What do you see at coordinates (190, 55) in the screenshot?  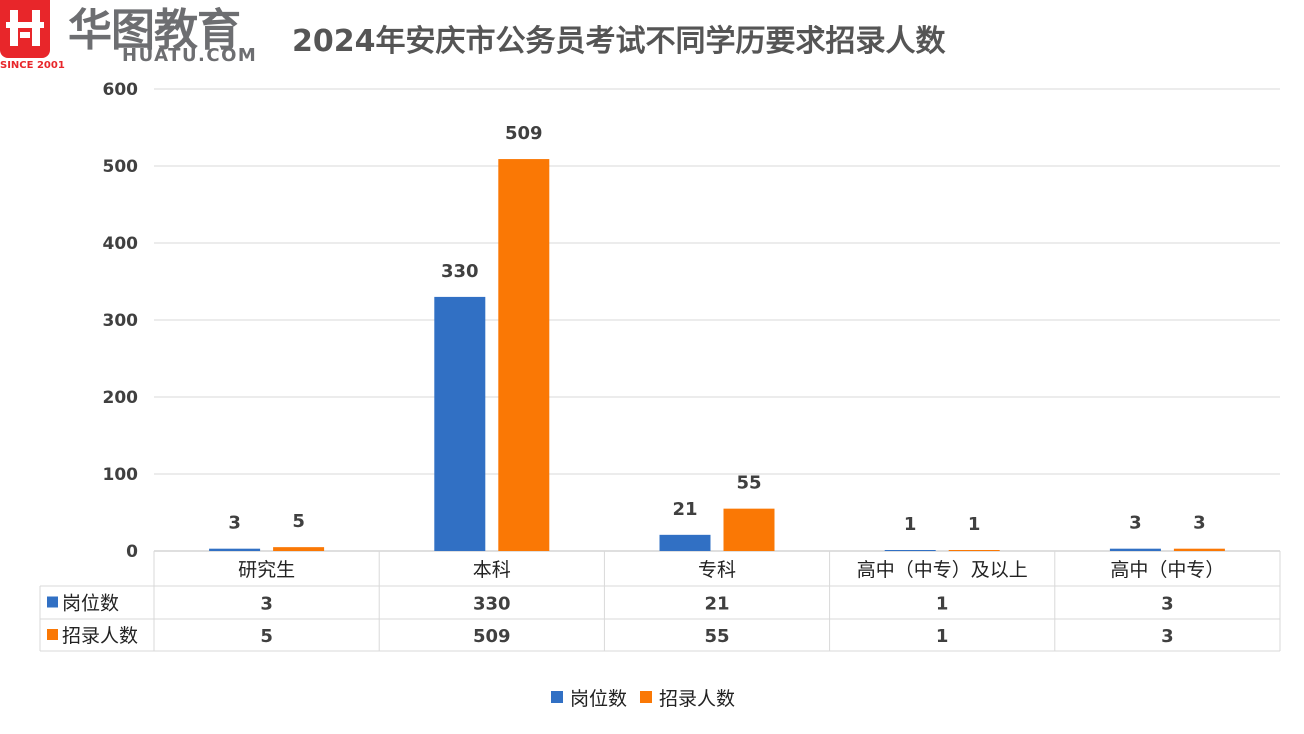 I see `logo-domain: HUATU.COM` at bounding box center [190, 55].